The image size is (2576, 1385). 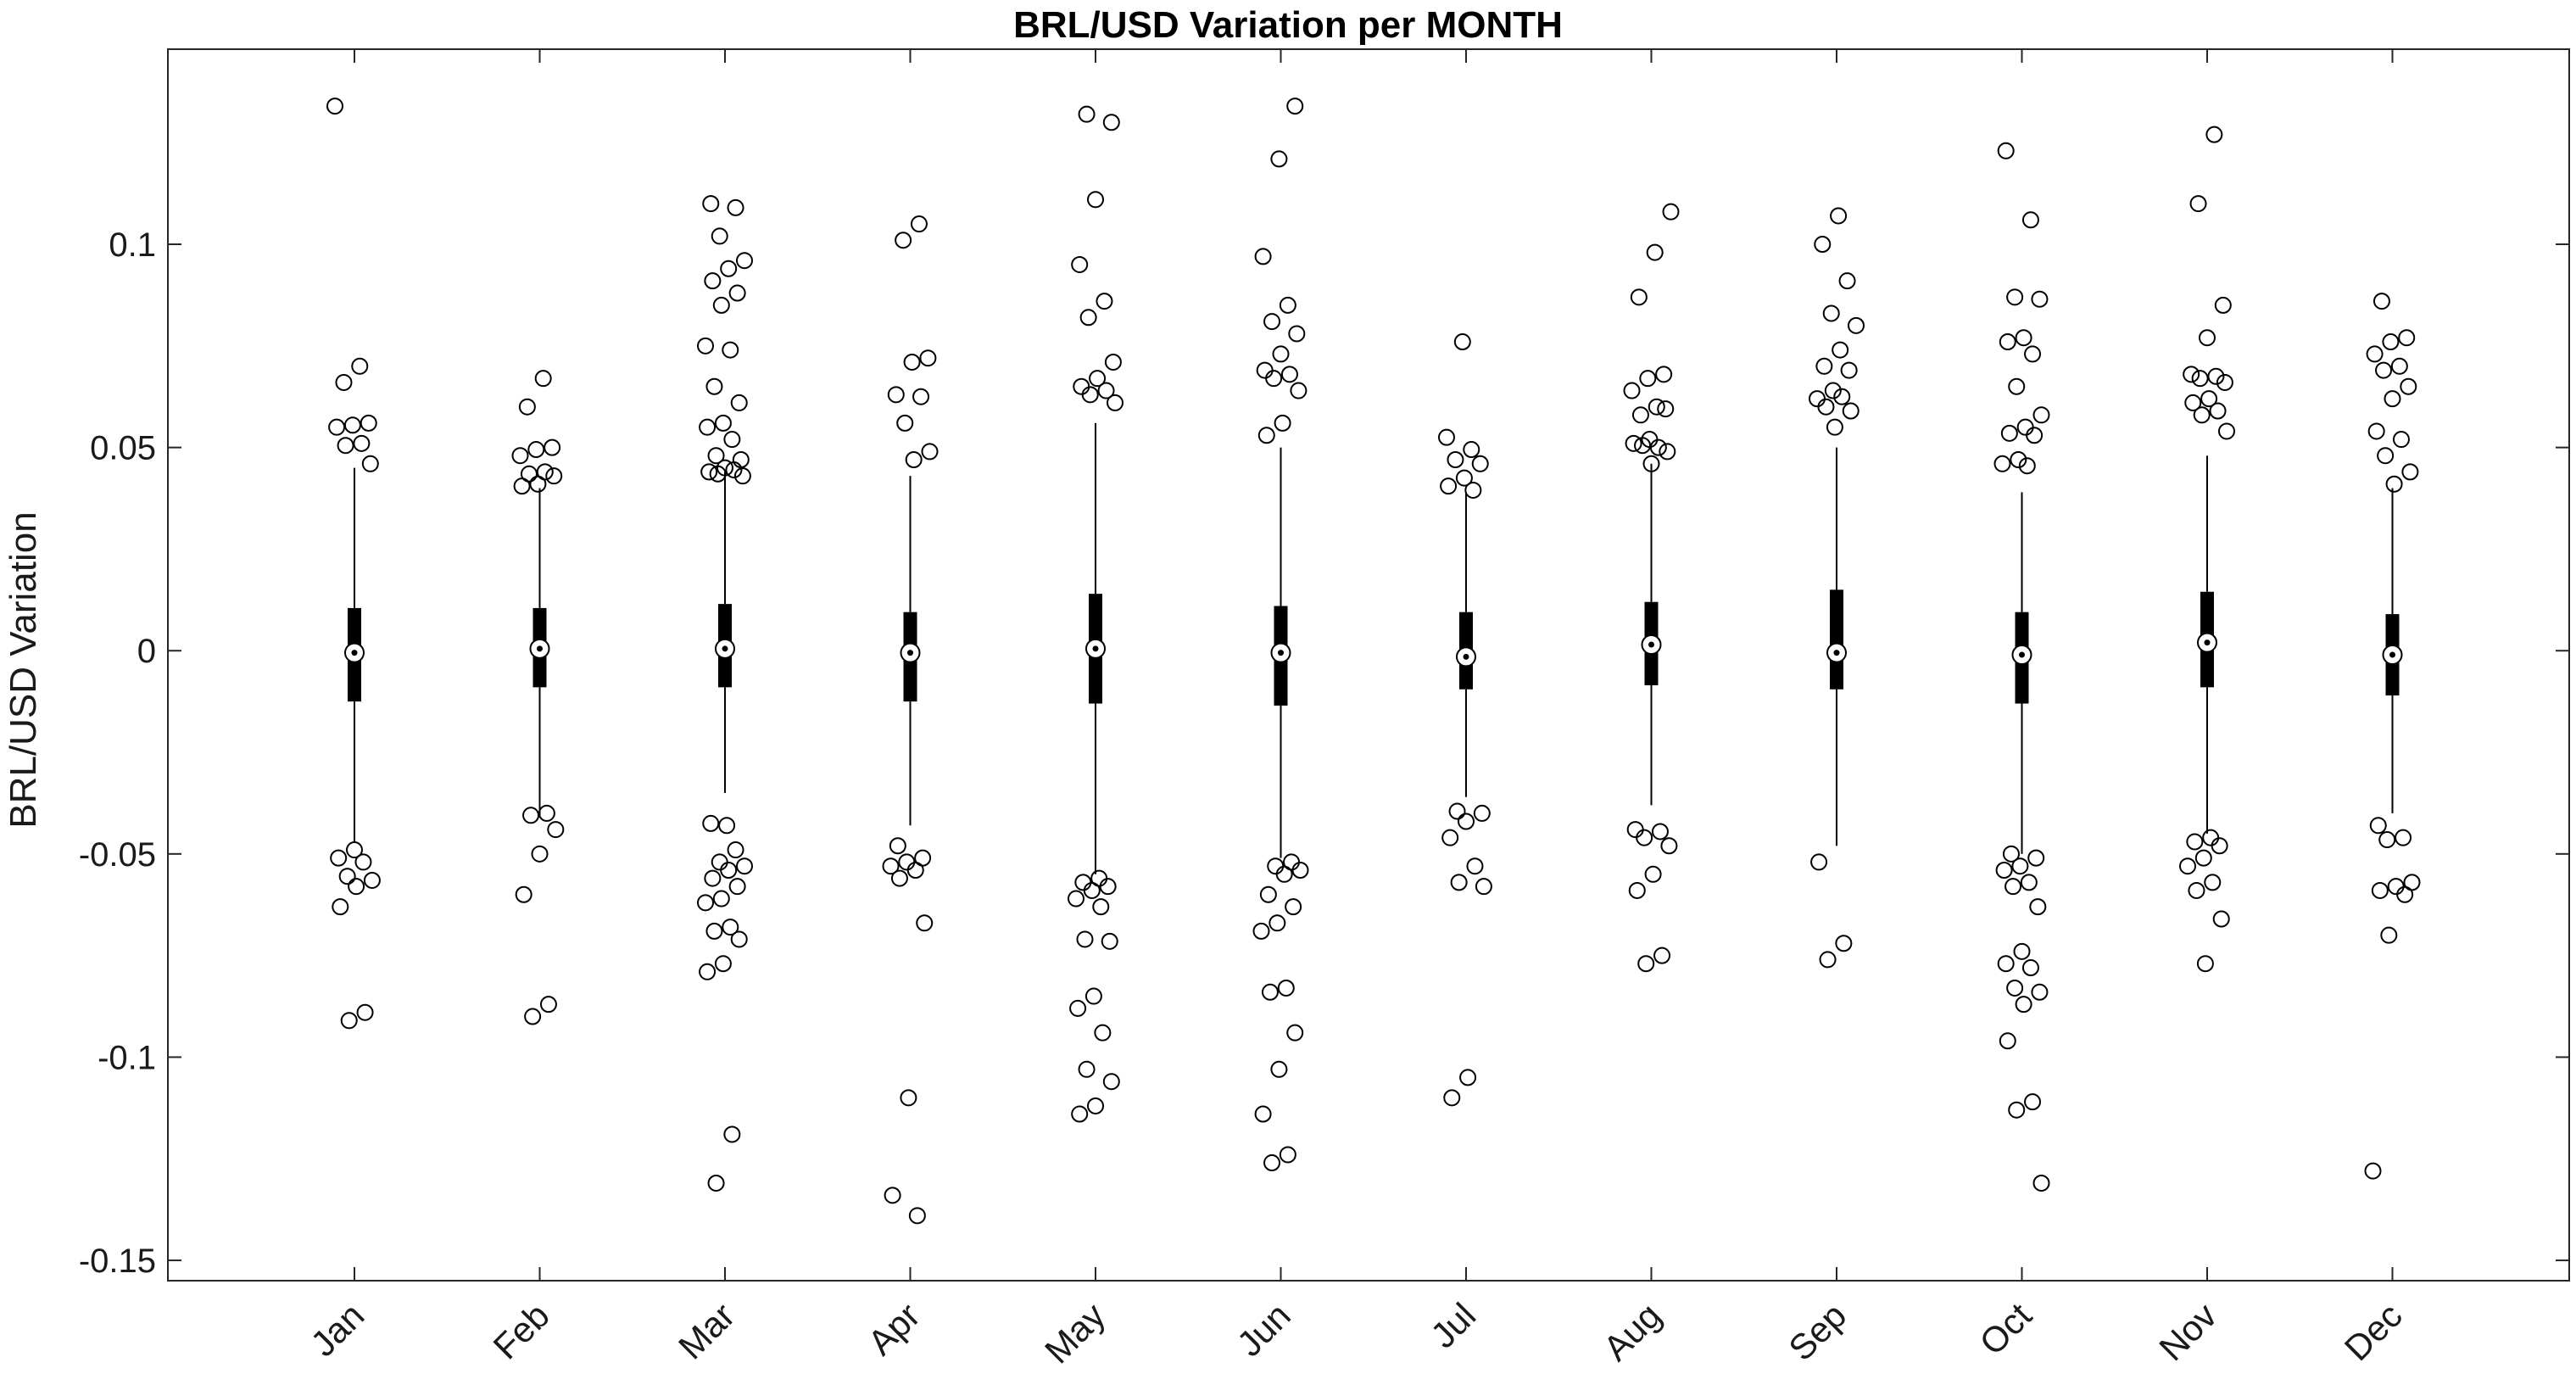 What do you see at coordinates (1288, 25) in the screenshot?
I see `chart-title: BRL/USD Variation per MONTH` at bounding box center [1288, 25].